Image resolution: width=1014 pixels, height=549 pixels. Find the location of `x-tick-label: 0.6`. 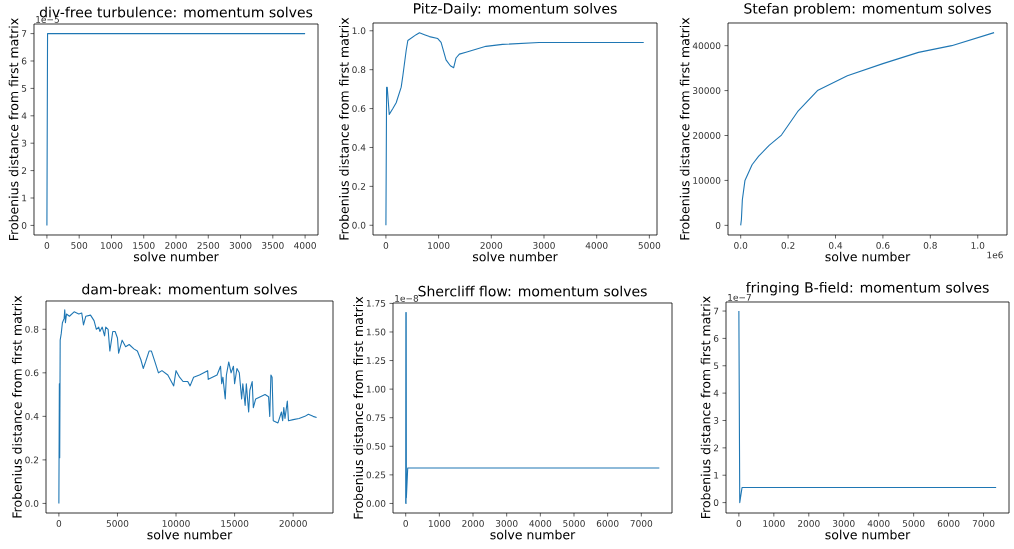

x-tick-label: 0.6 is located at coordinates (883, 245).